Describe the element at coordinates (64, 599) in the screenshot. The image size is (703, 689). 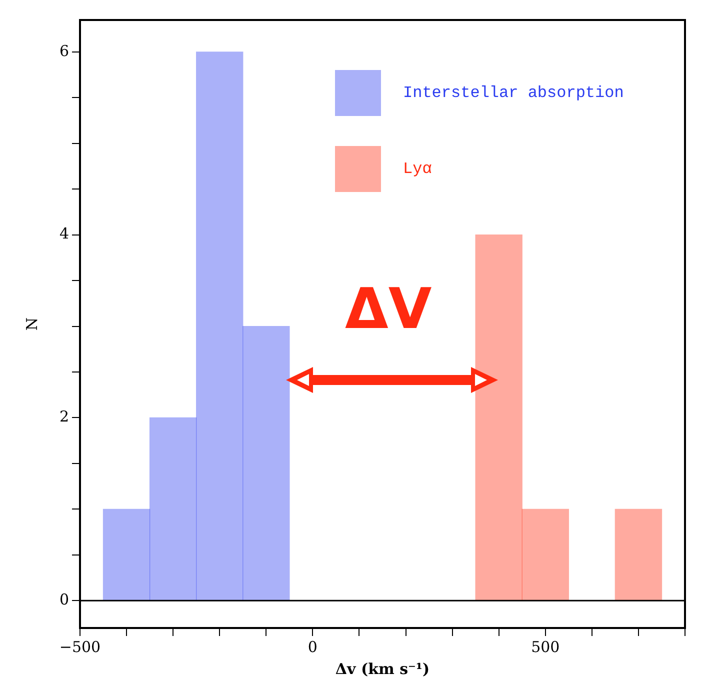
I see `y-tick-label: 0` at that location.